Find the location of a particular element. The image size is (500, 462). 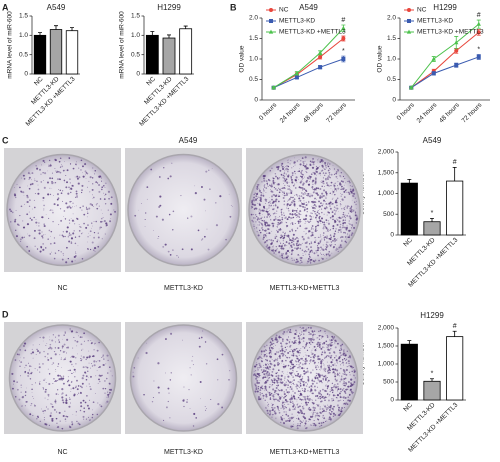

dish is located at coordinates (304, 378).